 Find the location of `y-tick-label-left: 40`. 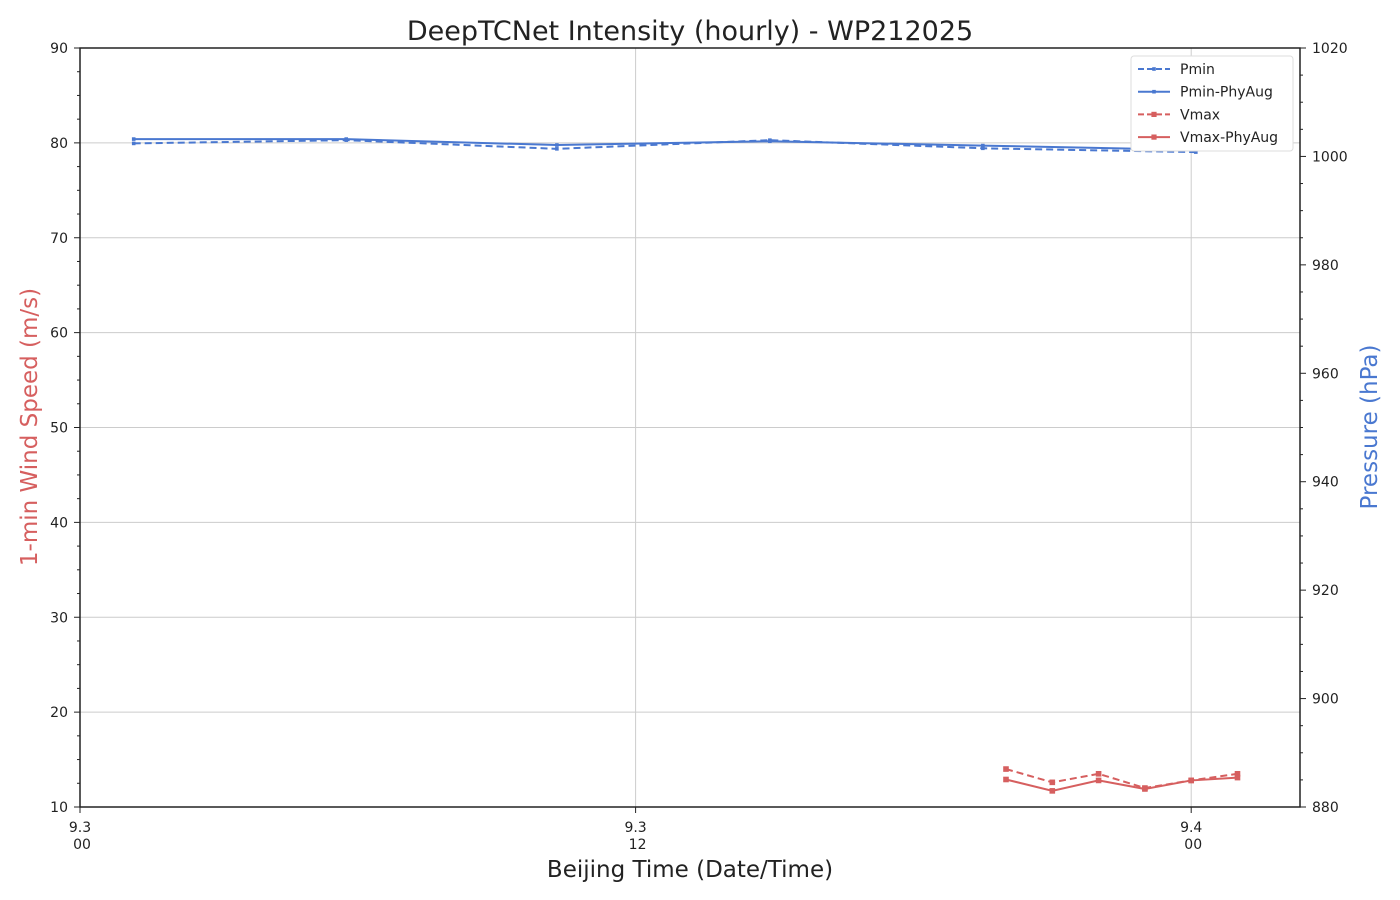

y-tick-label-left: 40 is located at coordinates (59, 523).